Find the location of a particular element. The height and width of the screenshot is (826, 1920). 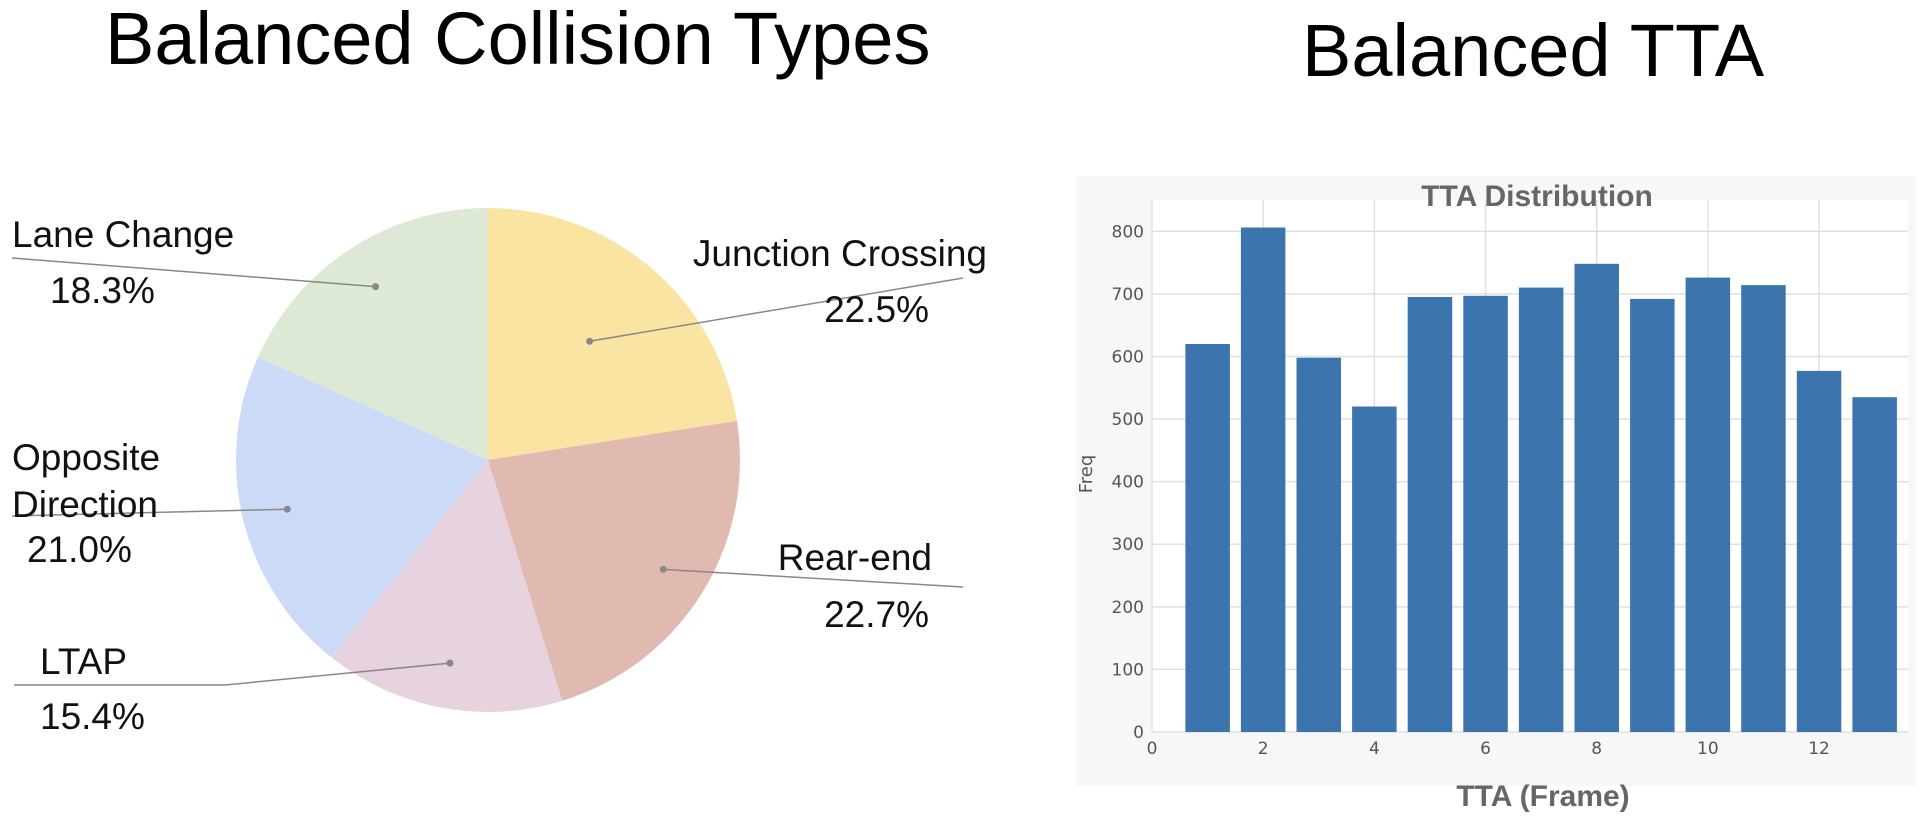

y-tick-label: 600 is located at coordinates (1128, 357).